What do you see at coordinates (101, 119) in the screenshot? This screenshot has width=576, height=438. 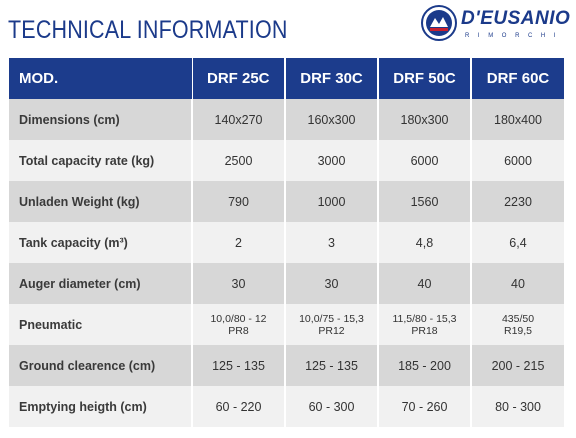 I see `row-label: Dimensions (cm)` at bounding box center [101, 119].